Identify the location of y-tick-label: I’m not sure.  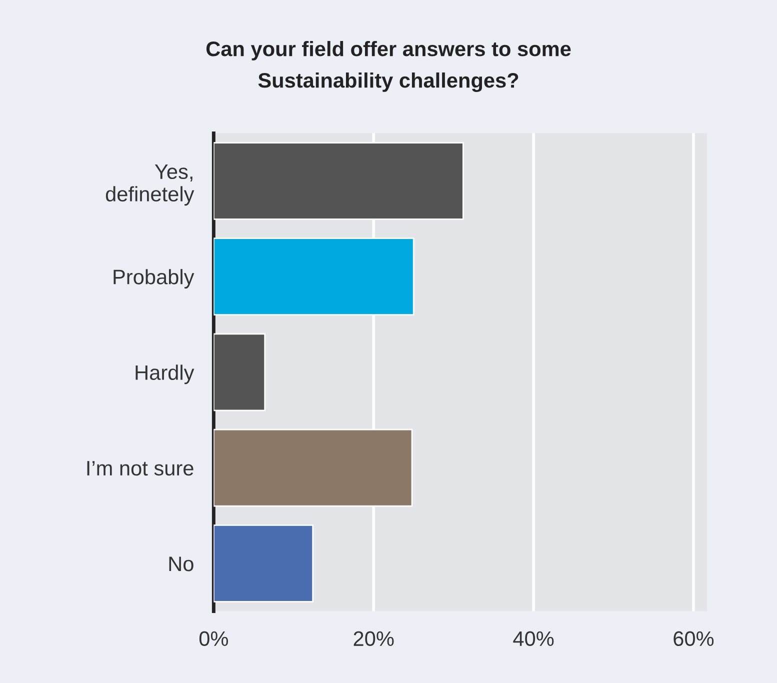
(140, 468).